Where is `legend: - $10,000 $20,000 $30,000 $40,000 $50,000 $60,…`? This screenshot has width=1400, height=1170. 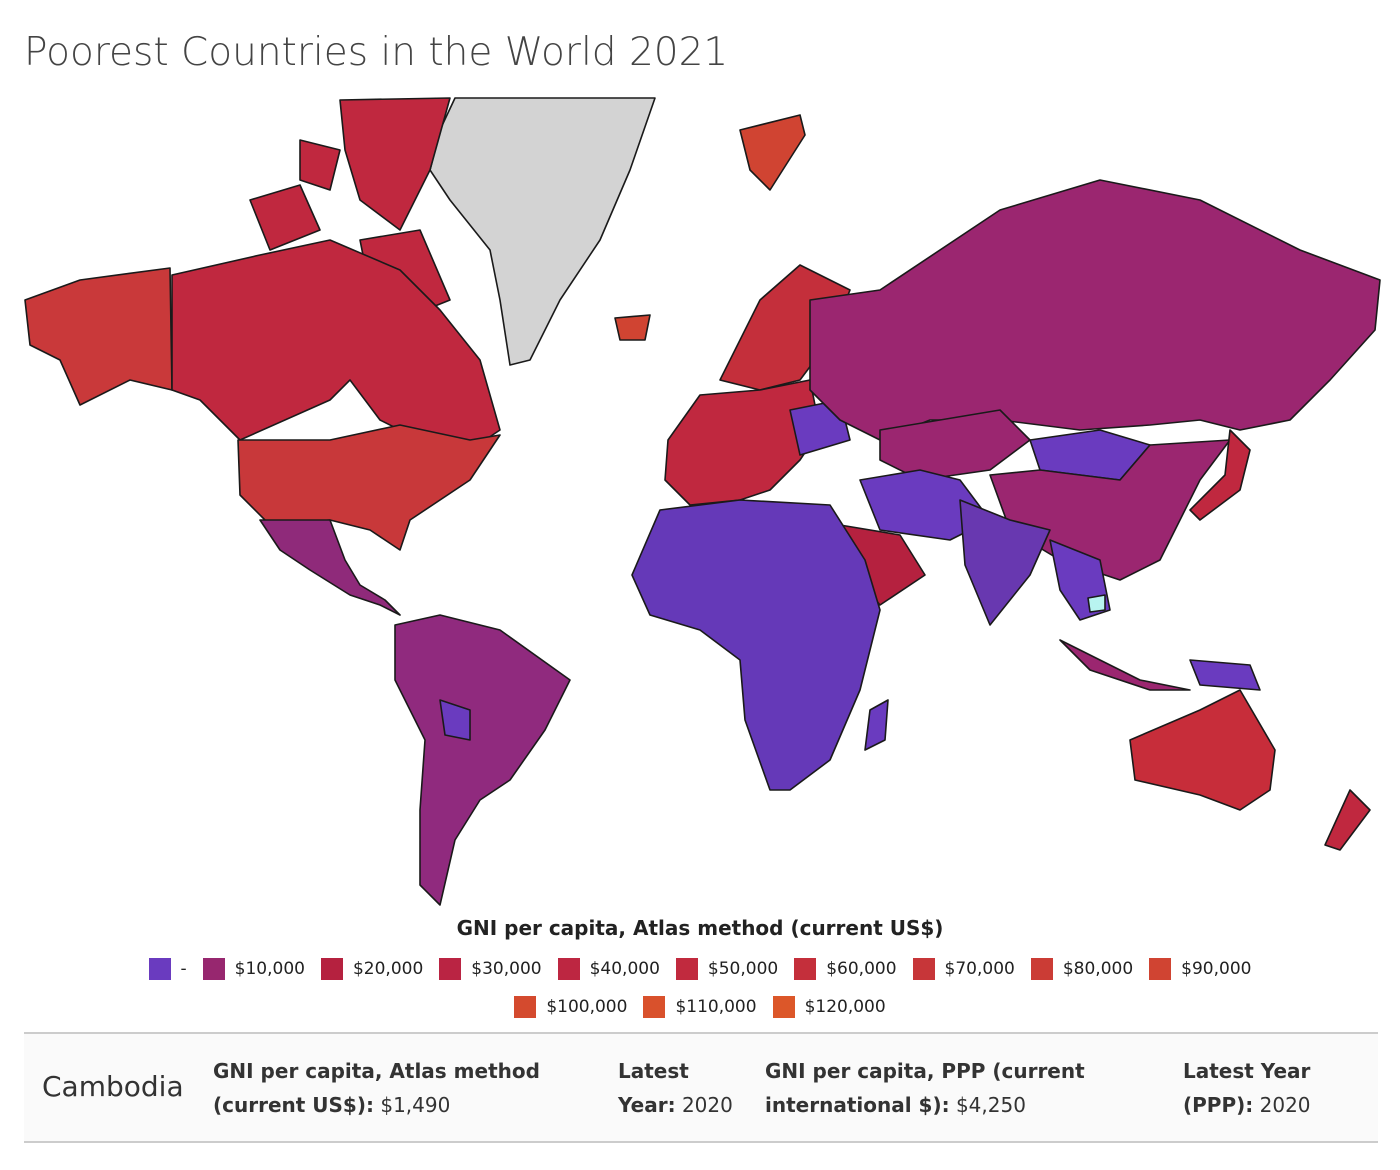
legend: - $10,000 $20,000 $30,000 $40,000 $50,000 $60,… is located at coordinates (700, 988).